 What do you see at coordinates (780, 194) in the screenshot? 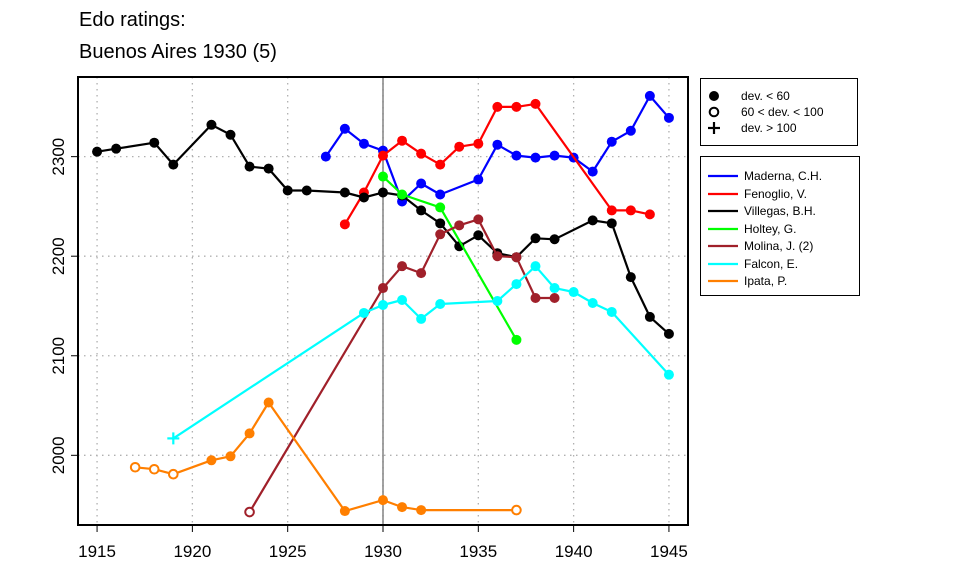
I see `series-legend-item: Fenoglio, V.` at bounding box center [780, 194].